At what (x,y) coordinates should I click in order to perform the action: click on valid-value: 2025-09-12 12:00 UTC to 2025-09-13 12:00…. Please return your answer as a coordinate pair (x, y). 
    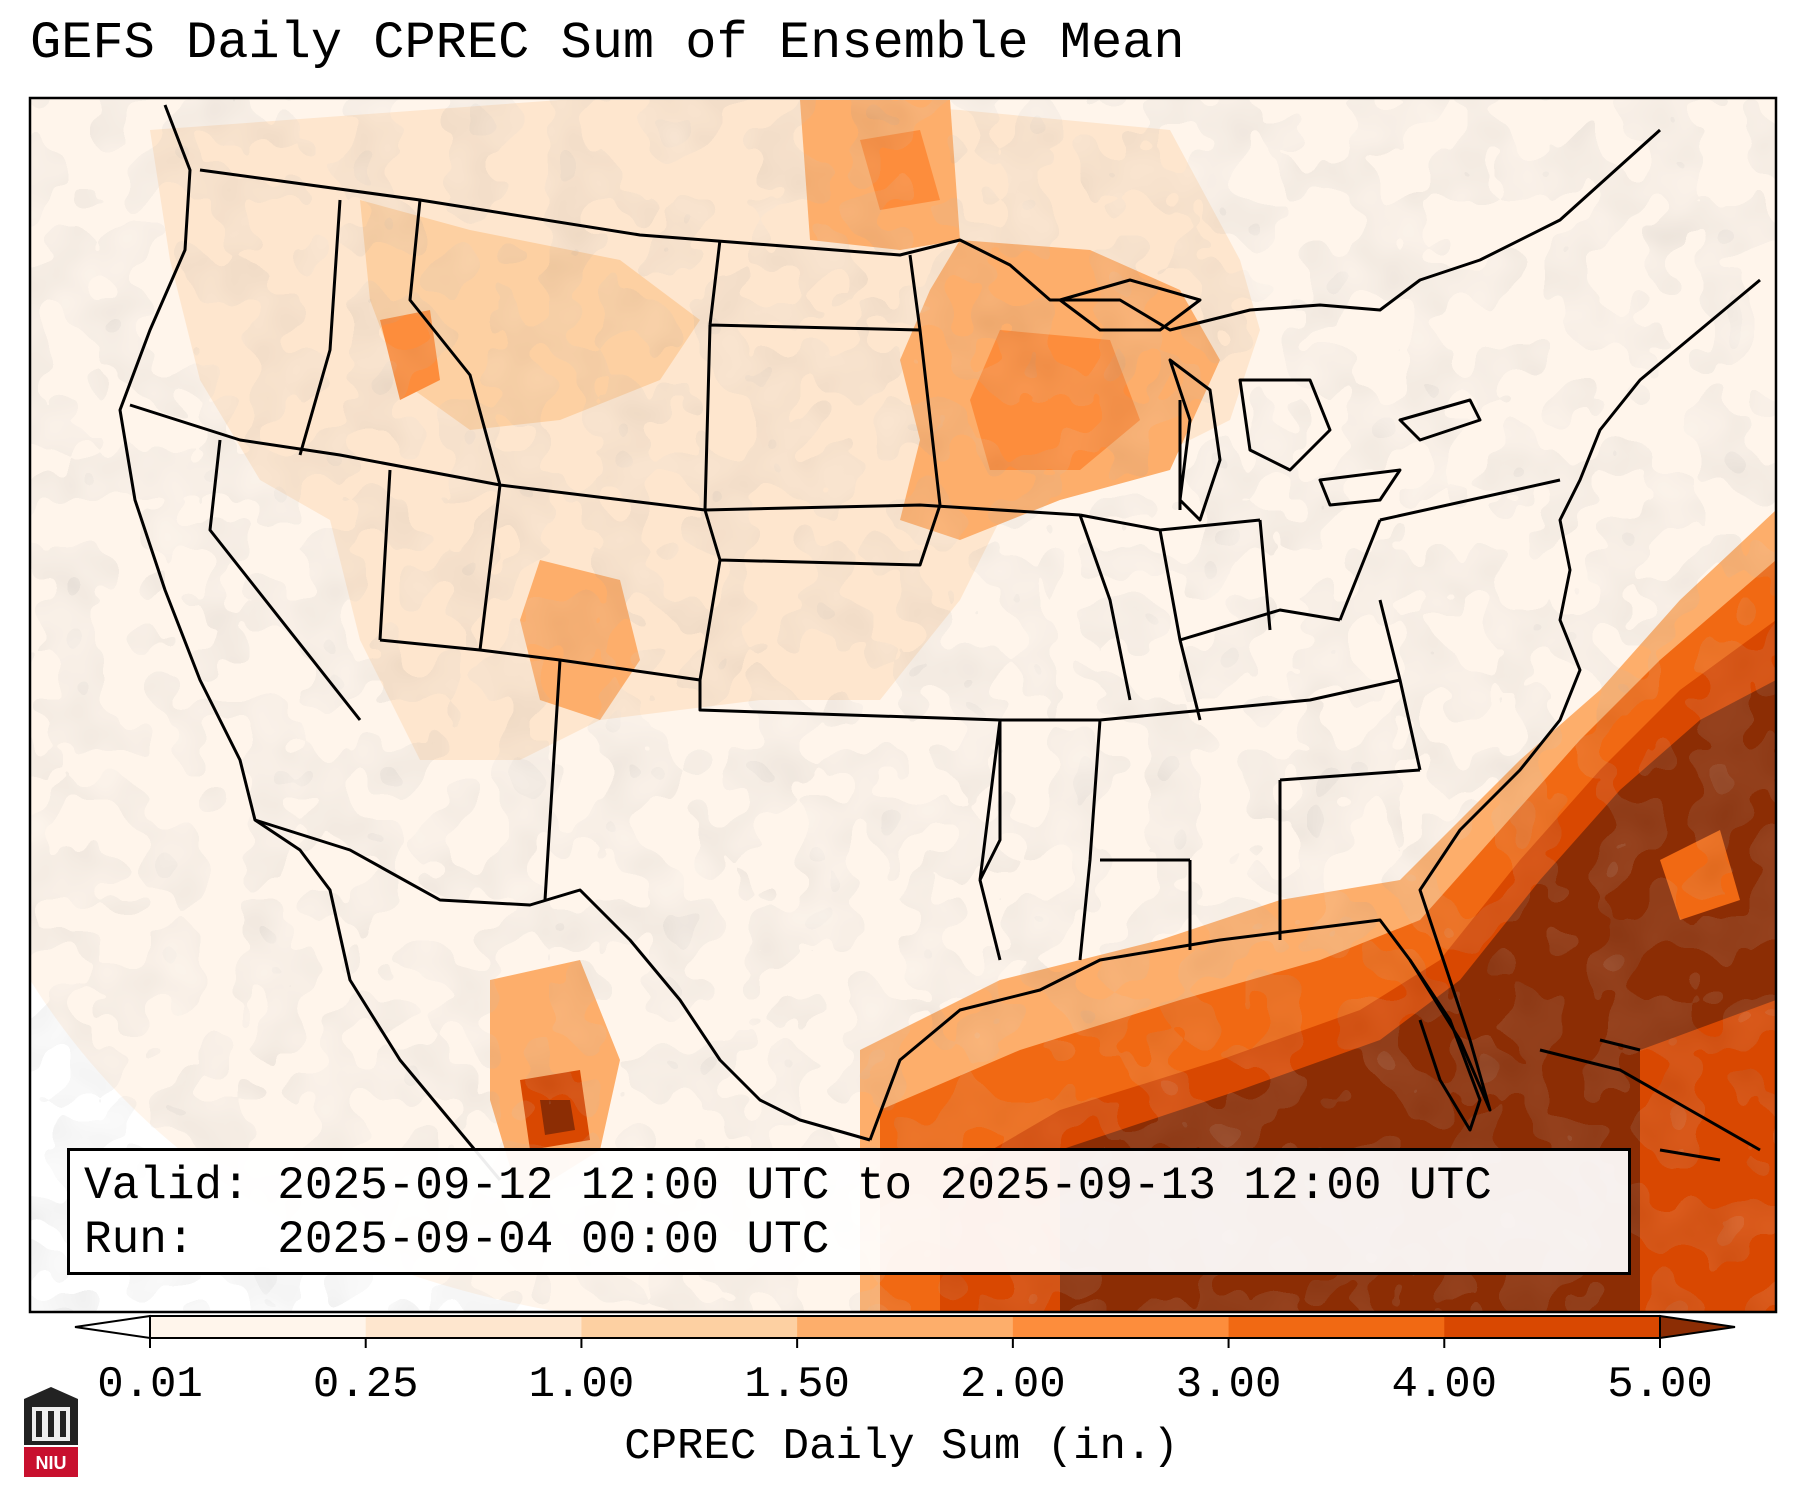
    Looking at the image, I should click on (884, 1186).